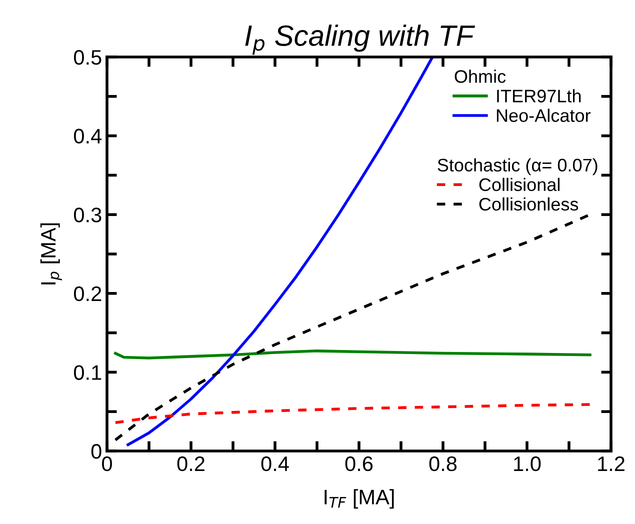  I want to click on legend-label: Collisionless, so click(528, 204).